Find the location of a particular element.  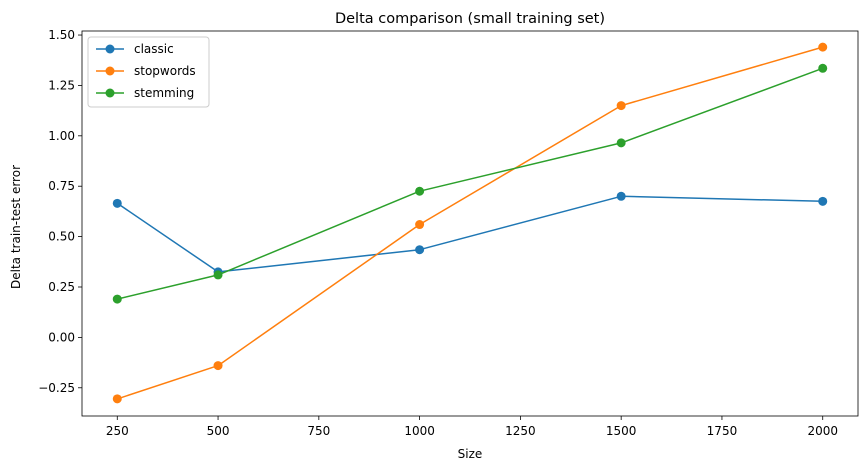

x-tick-label: 1500 is located at coordinates (621, 431).